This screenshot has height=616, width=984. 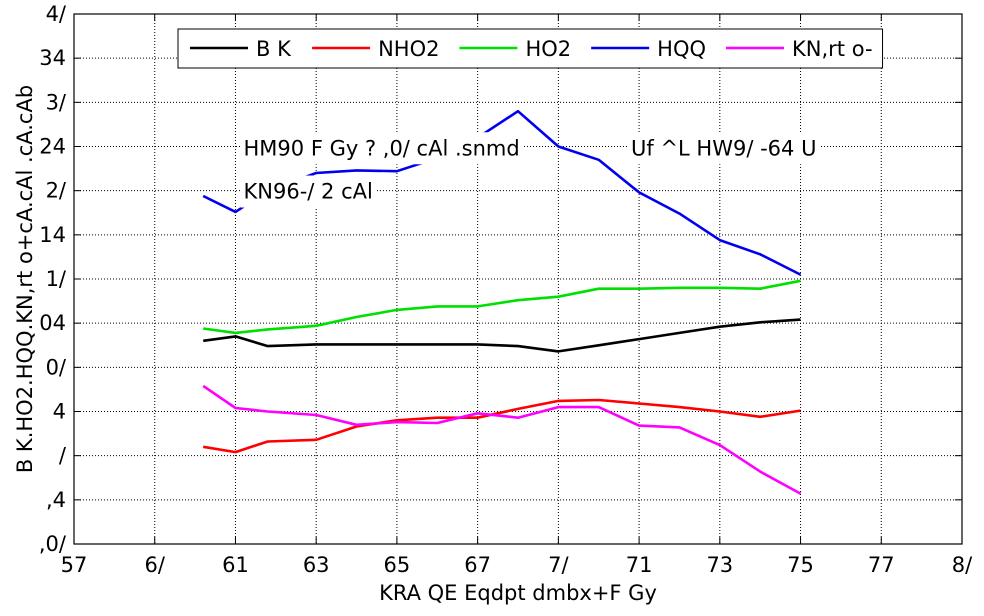 I want to click on annotation-text: KN96-/ 2 cAl, so click(x=308, y=192).